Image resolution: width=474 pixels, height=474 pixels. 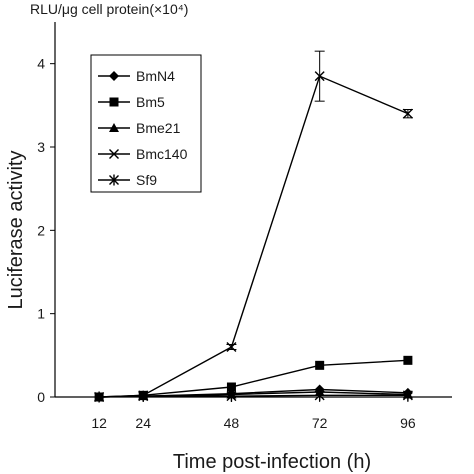 I want to click on legend-marker-bmc140, so click(x=114, y=154).